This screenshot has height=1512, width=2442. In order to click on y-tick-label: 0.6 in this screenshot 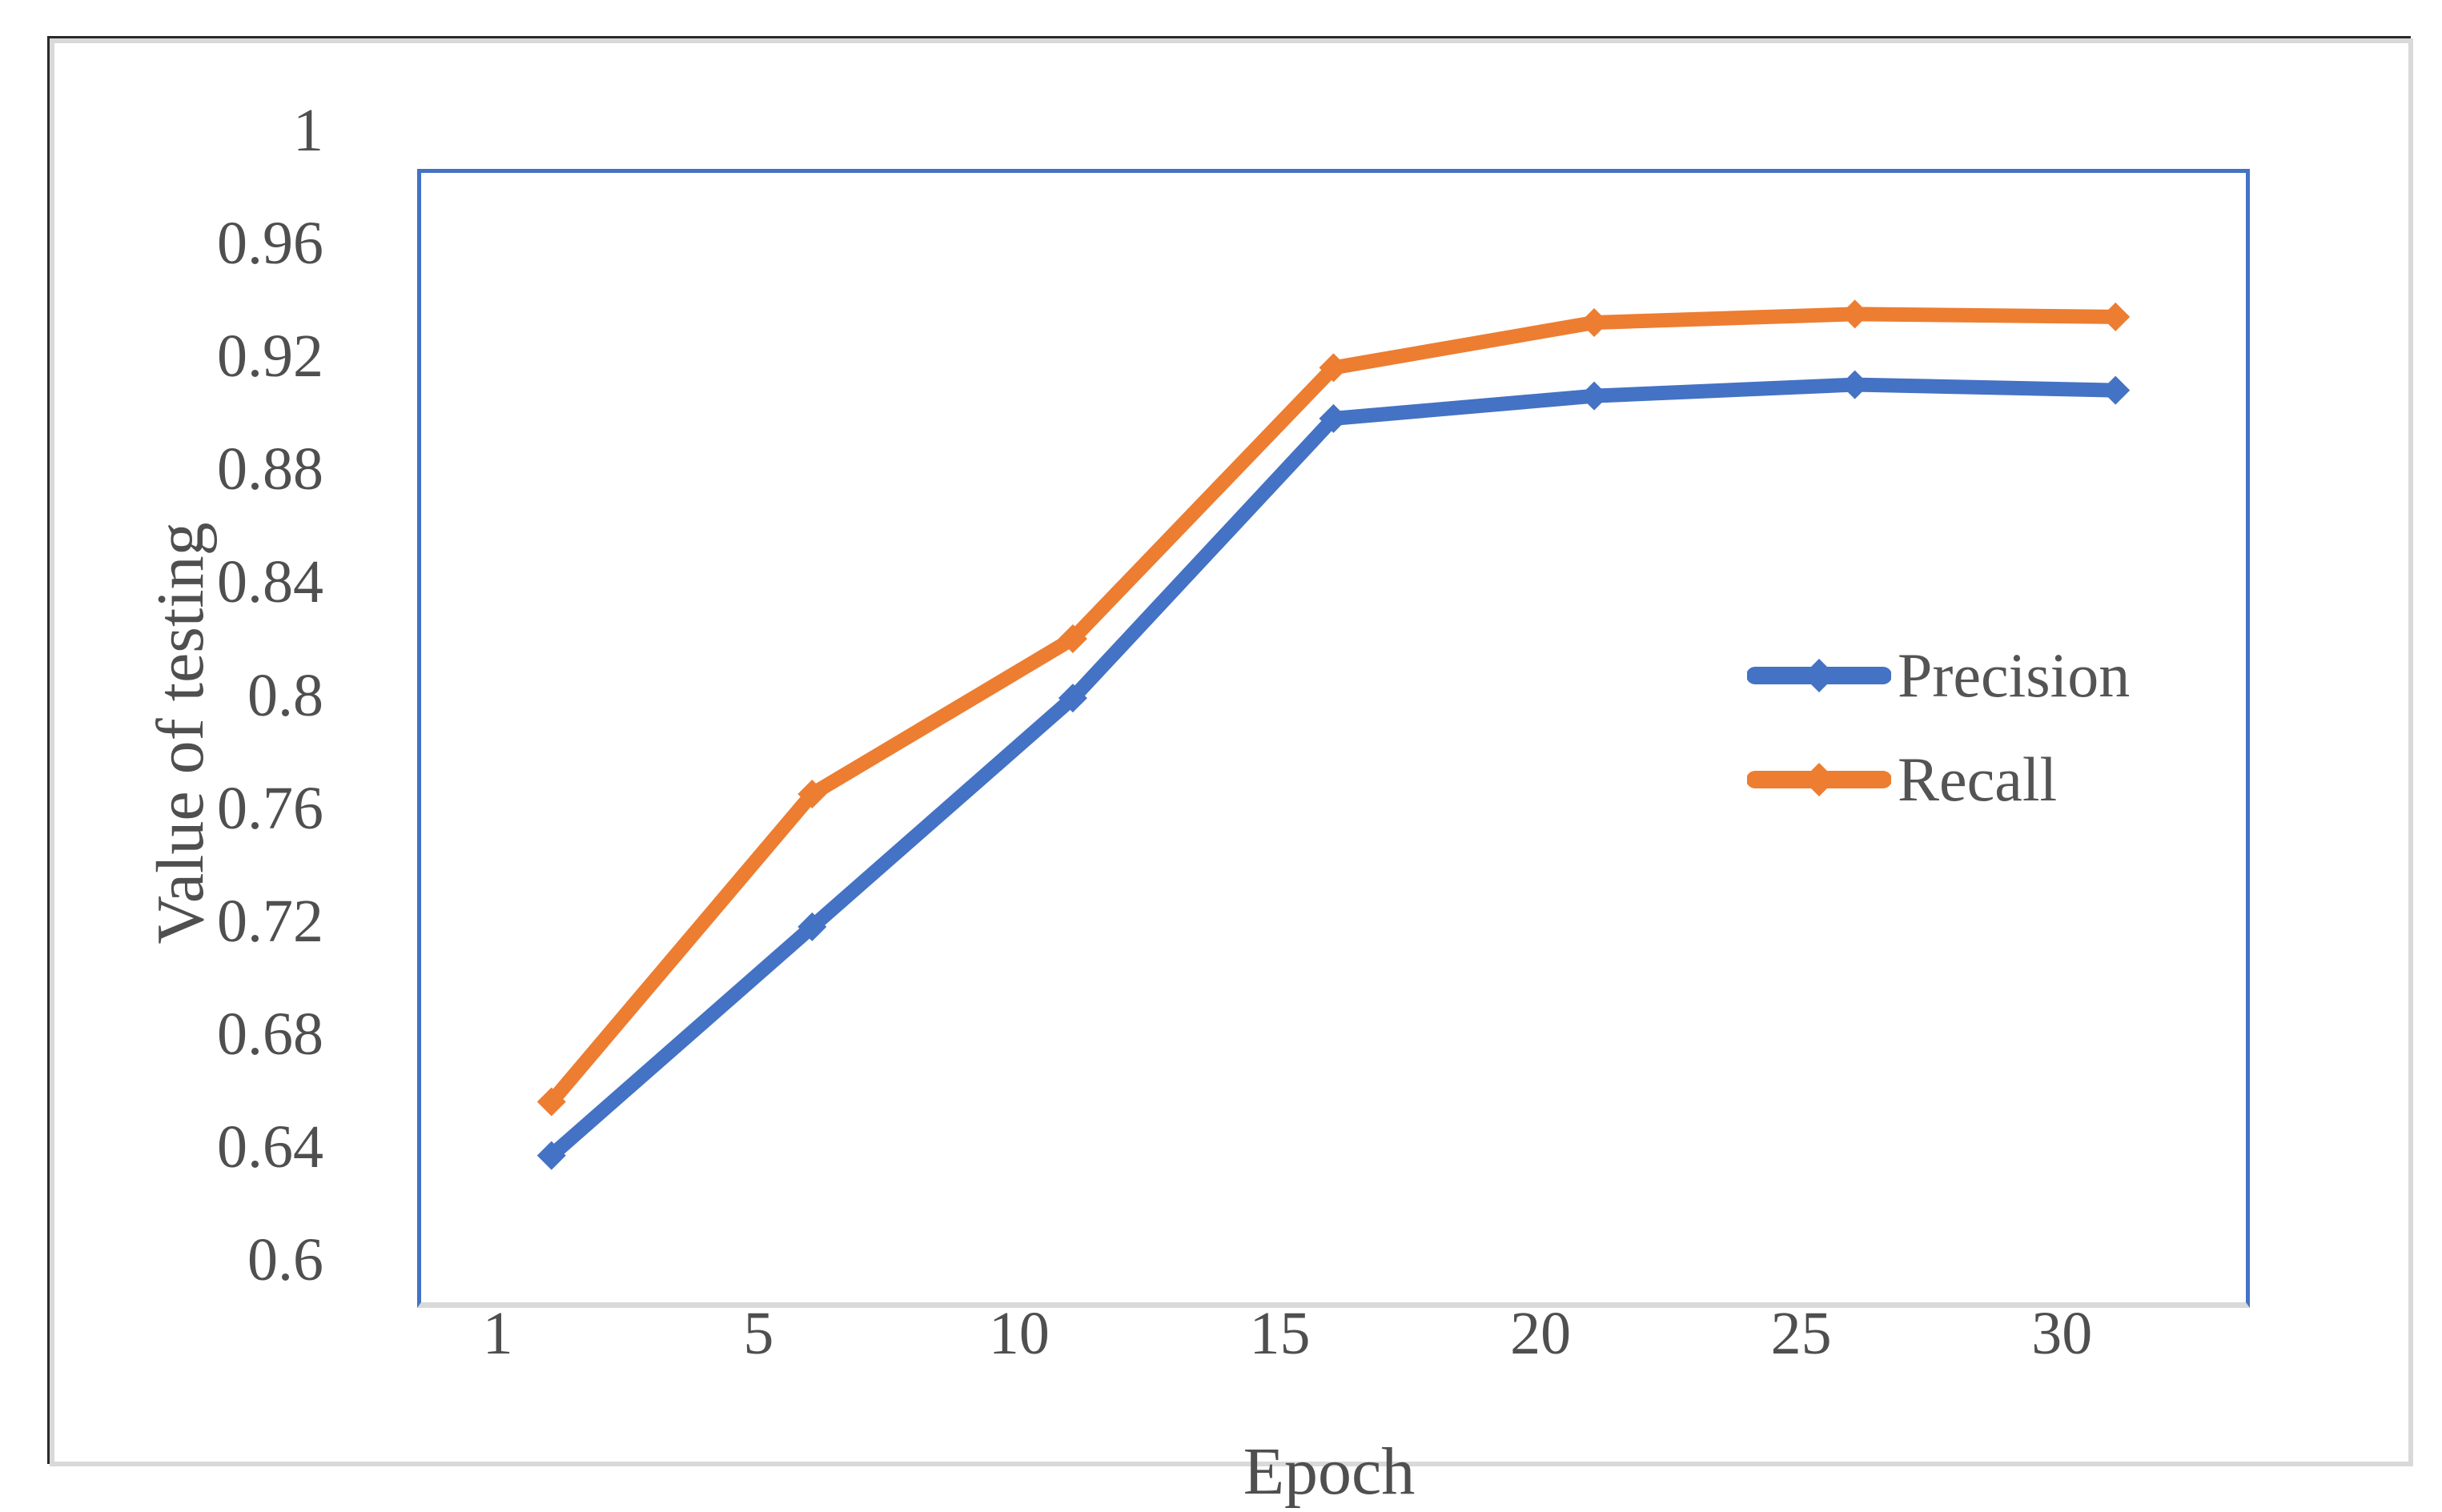, I will do `click(285, 1259)`.